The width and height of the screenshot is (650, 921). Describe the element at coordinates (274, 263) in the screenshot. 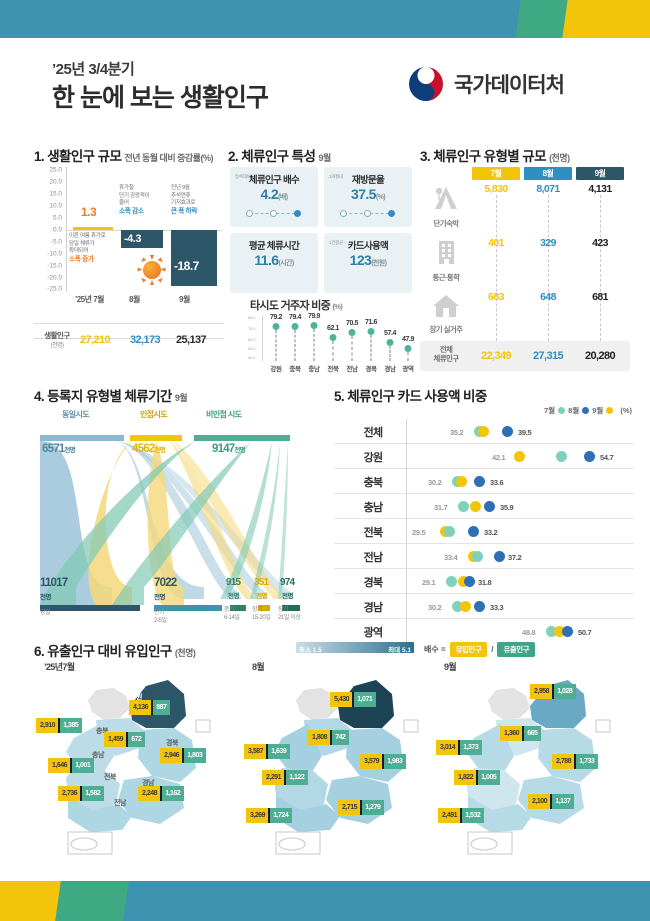

I see `kpi-card-average-stay-time: 평균 체류시간 11.6(시간)` at that location.